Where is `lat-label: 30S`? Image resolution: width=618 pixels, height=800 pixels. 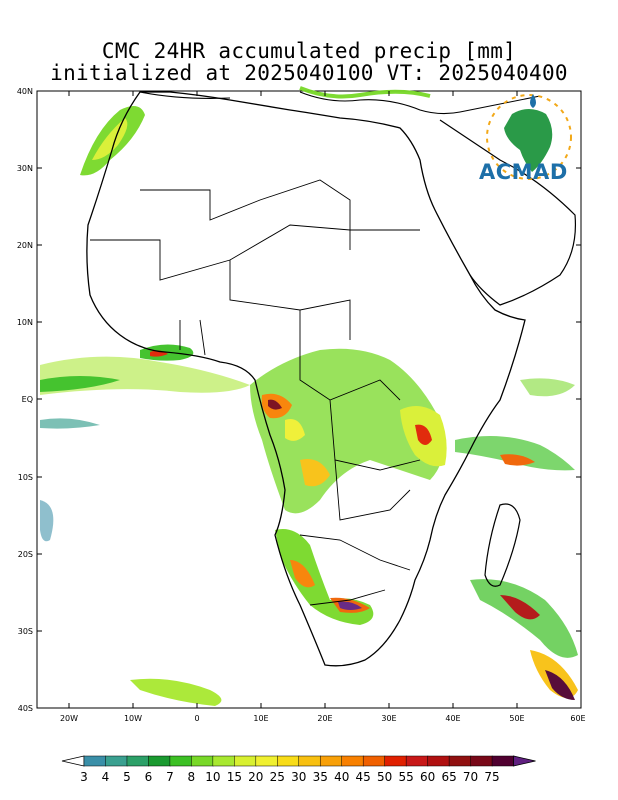
lat-label: 30S is located at coordinates (25, 631).